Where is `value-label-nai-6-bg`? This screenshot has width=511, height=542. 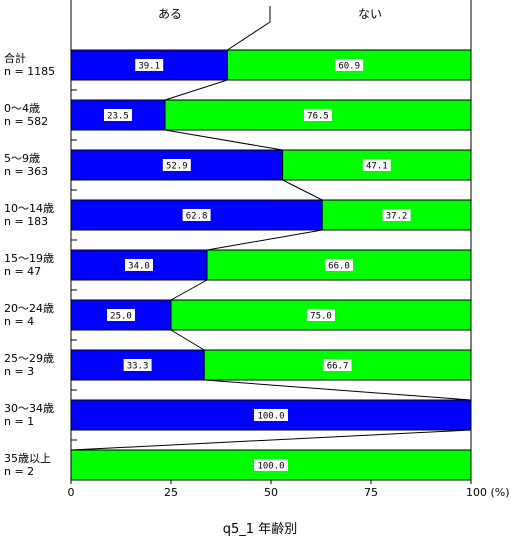 value-label-nai-6-bg is located at coordinates (337, 365).